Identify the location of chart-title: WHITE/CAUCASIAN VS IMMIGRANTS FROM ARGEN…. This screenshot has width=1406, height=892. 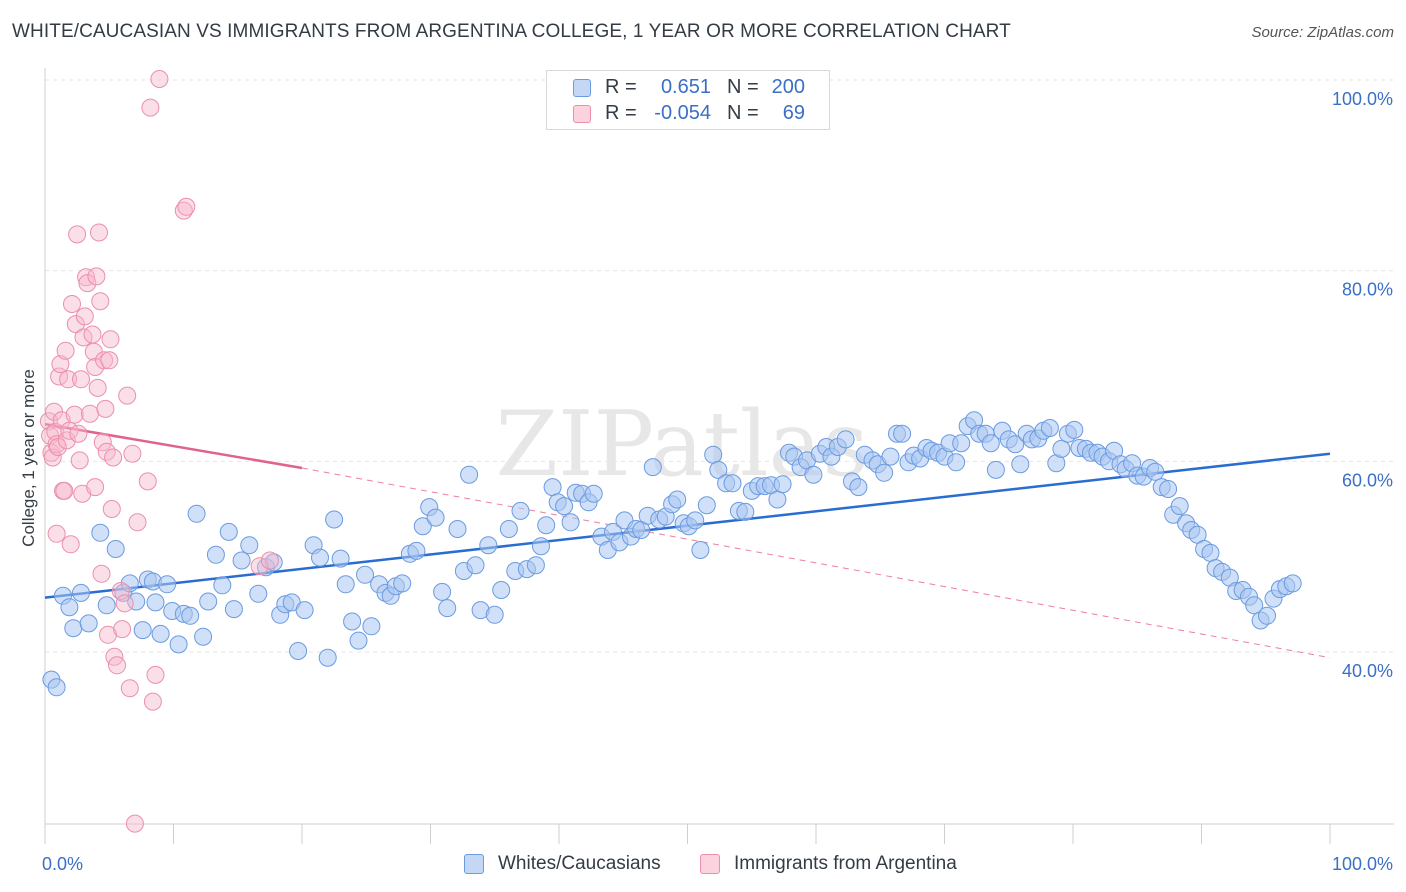
(511, 31).